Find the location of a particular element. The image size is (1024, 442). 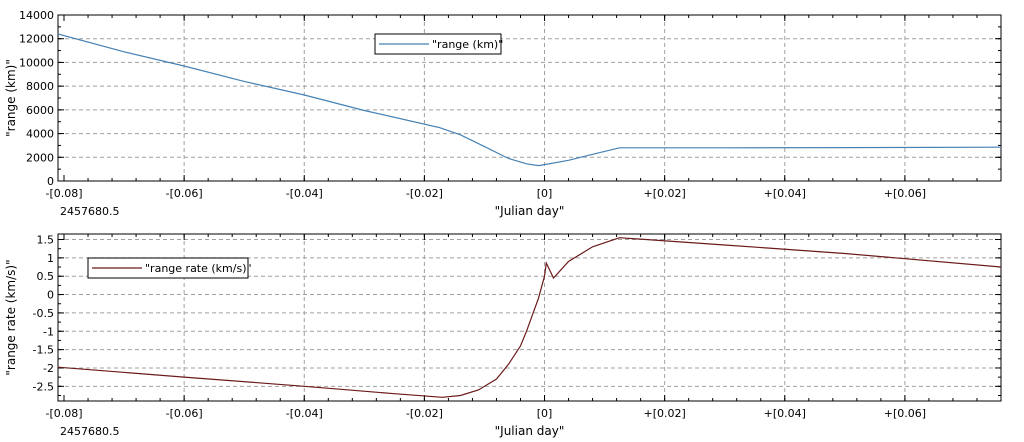

y-tick-label: 1.5 is located at coordinates (46, 240).